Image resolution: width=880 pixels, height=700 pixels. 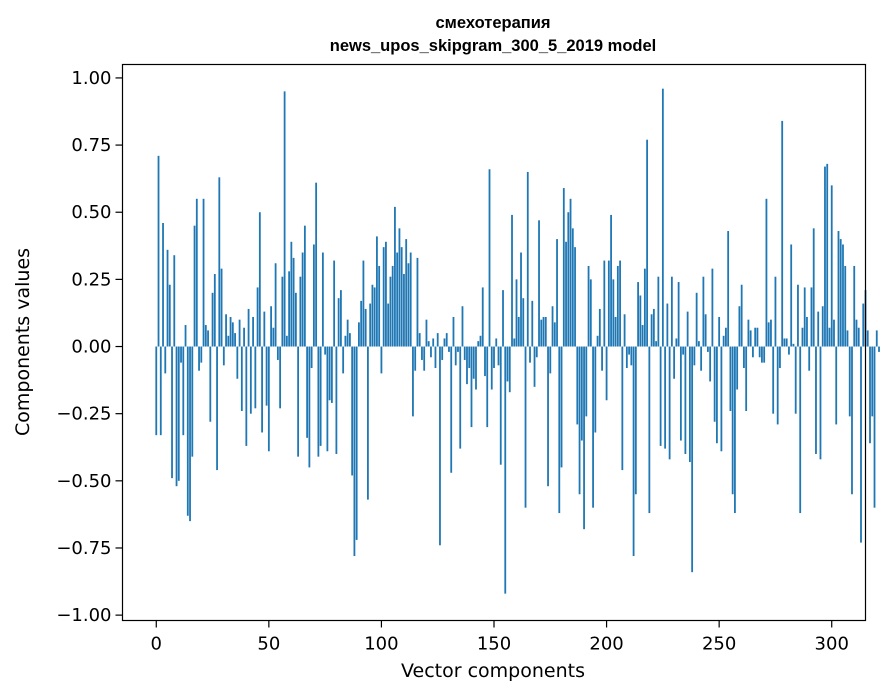 What do you see at coordinates (83, 615) in the screenshot?
I see `y-tick-label: −1.00` at bounding box center [83, 615].